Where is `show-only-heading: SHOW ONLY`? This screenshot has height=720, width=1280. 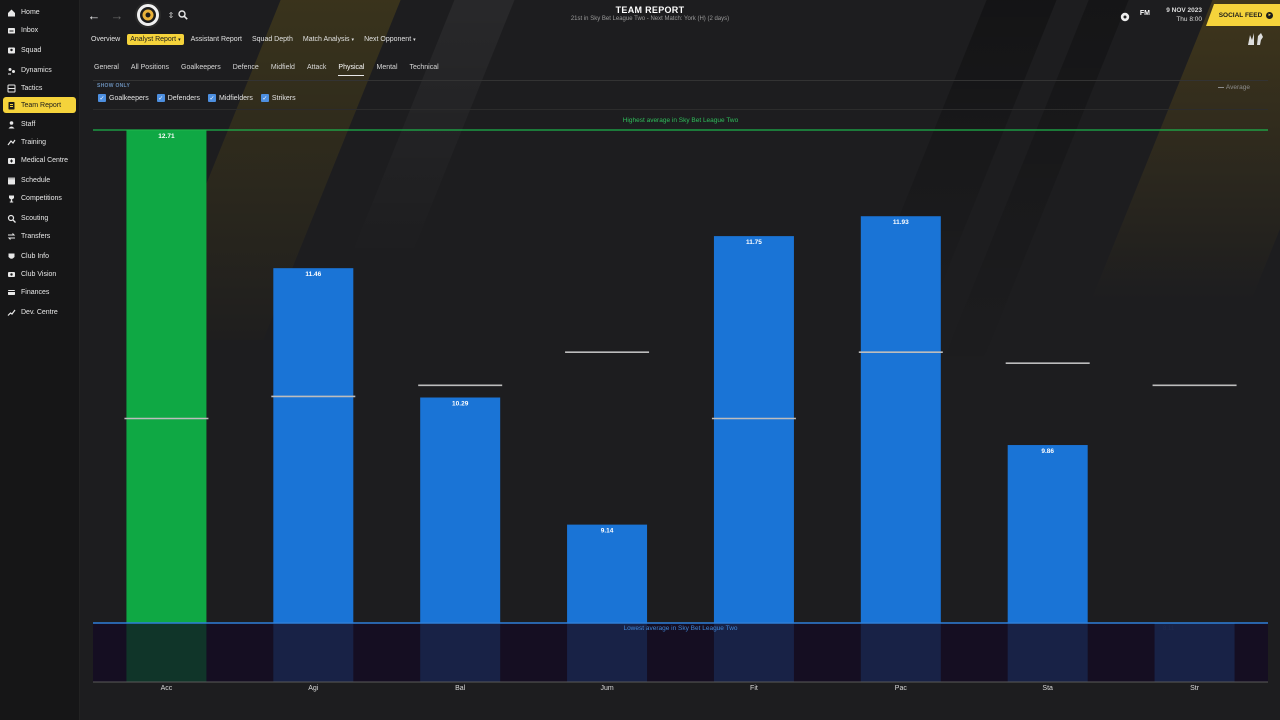
show-only-heading: SHOW ONLY is located at coordinates (114, 86).